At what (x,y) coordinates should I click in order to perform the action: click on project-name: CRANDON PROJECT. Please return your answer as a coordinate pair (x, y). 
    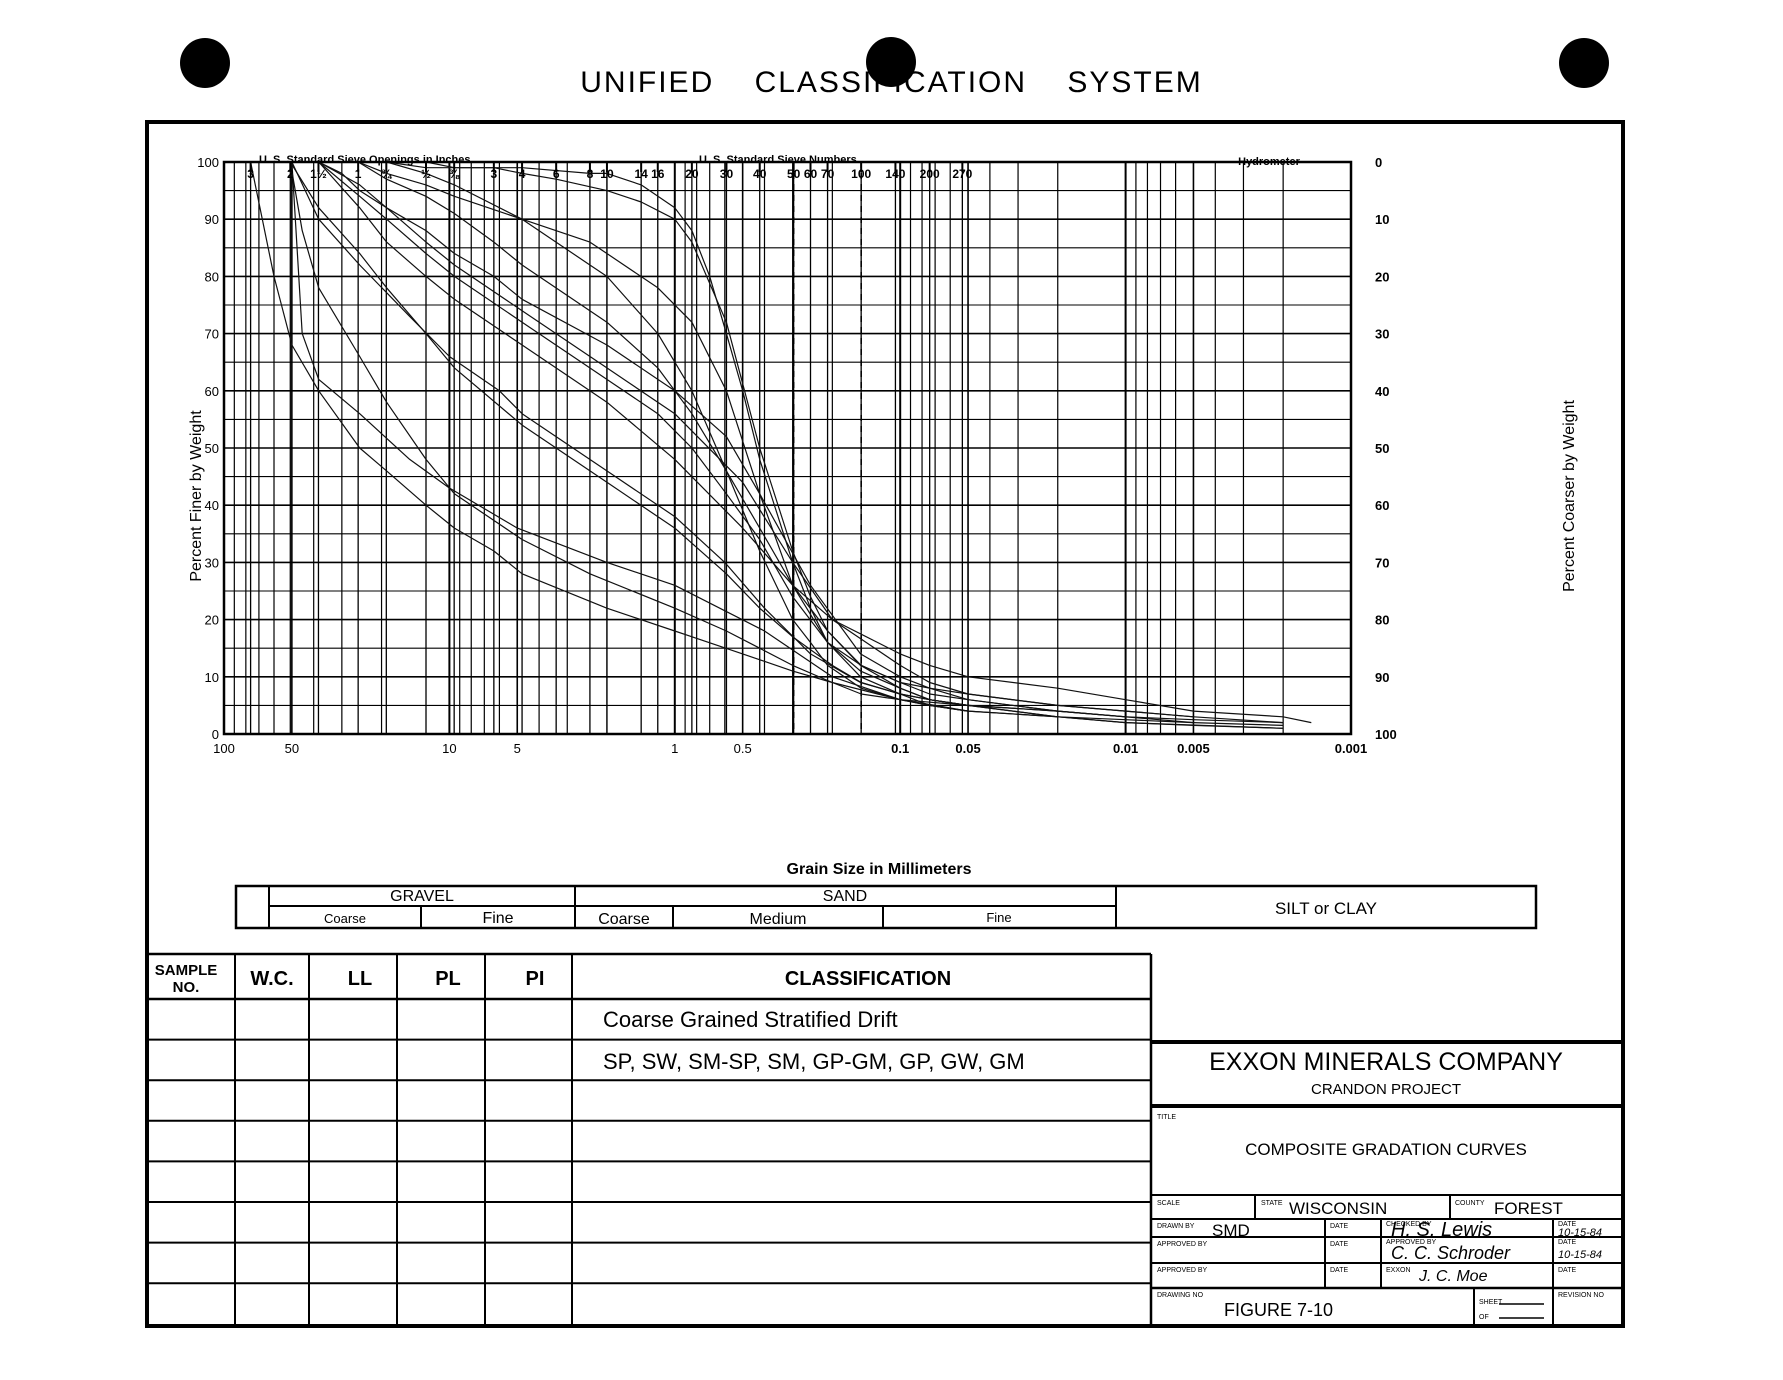
    Looking at the image, I should click on (1386, 1089).